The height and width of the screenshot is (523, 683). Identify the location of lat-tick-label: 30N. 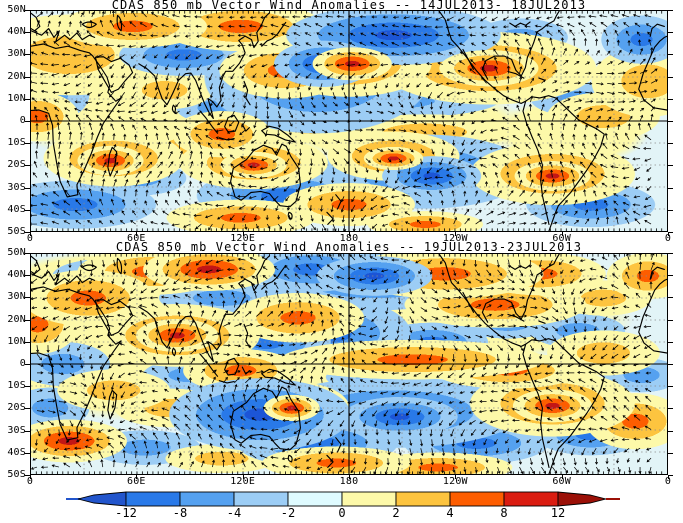
(16, 297).